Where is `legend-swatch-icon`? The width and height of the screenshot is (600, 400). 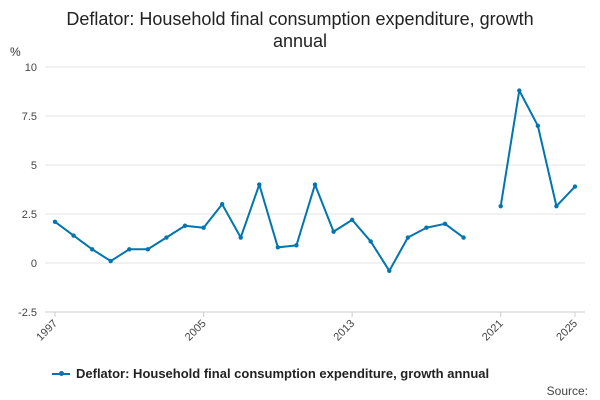
legend-swatch-icon is located at coordinates (61, 373).